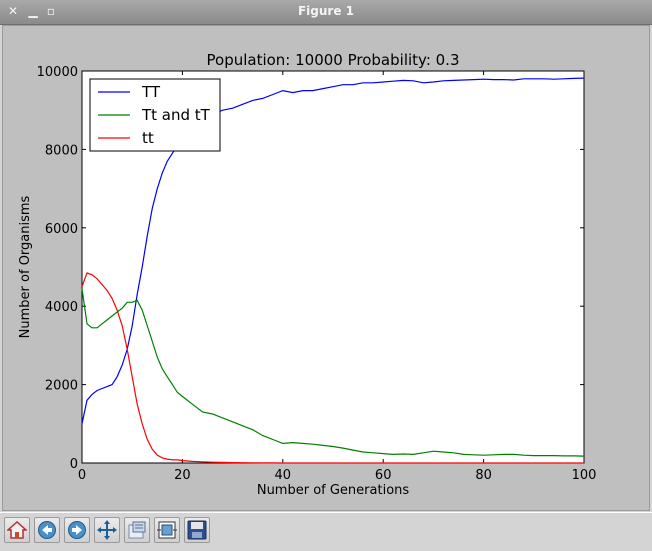 This screenshot has height=551, width=652. What do you see at coordinates (33, 11) in the screenshot?
I see `minimize-icon: ▁` at bounding box center [33, 11].